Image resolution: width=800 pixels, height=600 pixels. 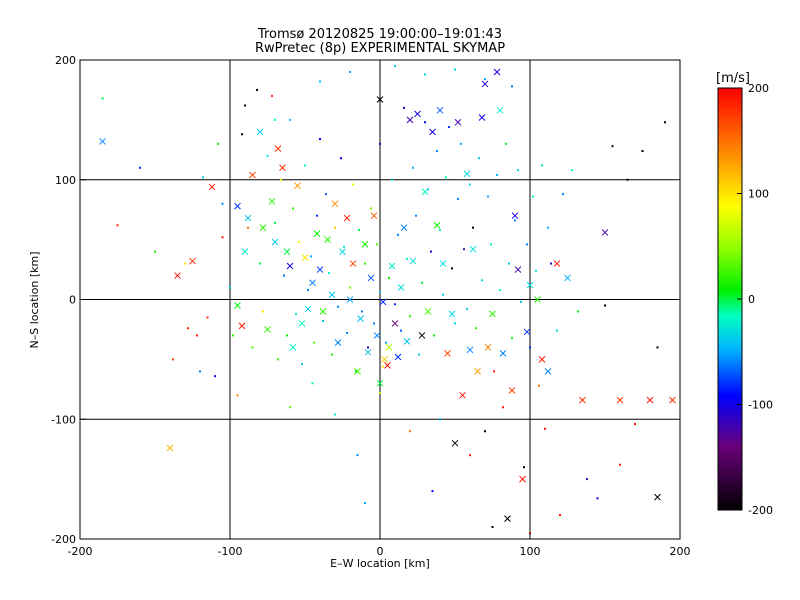 I want to click on y-tick-label: -100, so click(x=63, y=419).